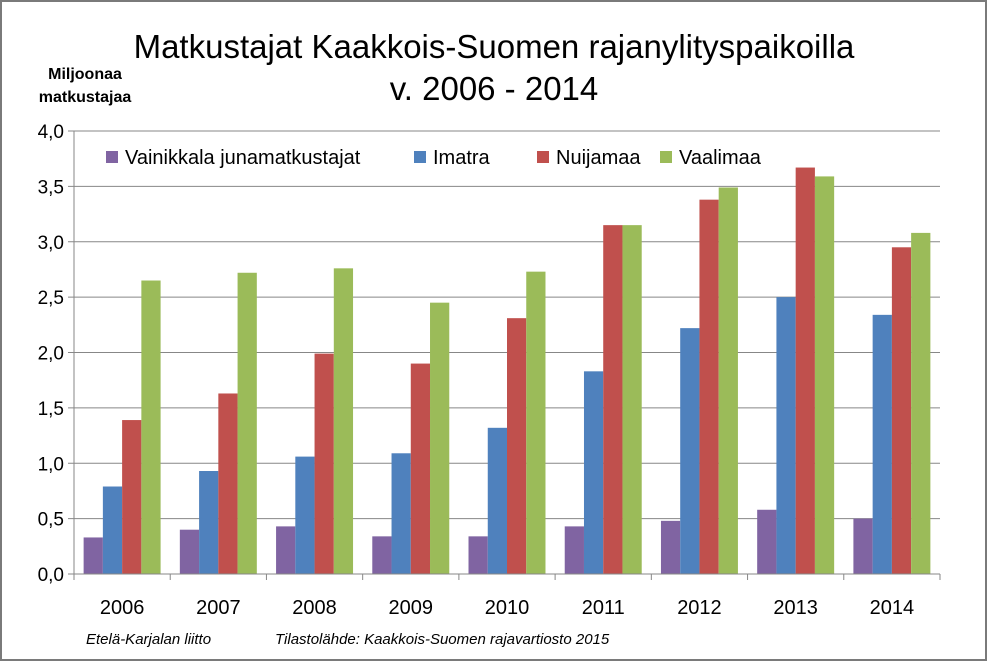 This screenshot has width=987, height=661. What do you see at coordinates (218, 608) in the screenshot?
I see `x-tick-label: 2007` at bounding box center [218, 608].